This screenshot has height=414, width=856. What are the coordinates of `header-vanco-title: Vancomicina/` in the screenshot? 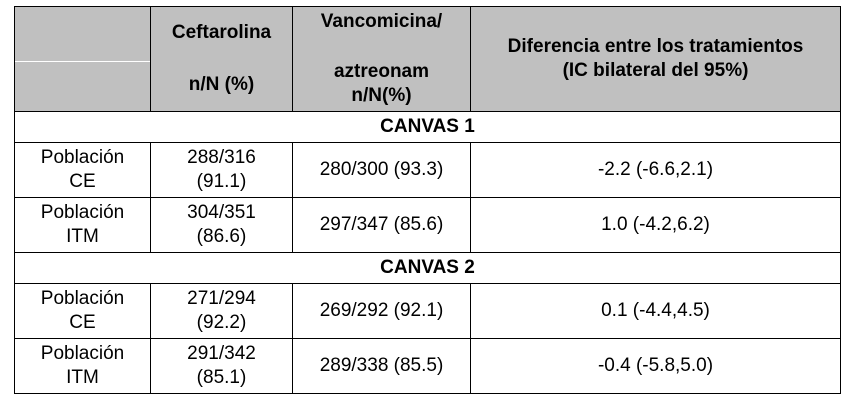 It's located at (381, 21).